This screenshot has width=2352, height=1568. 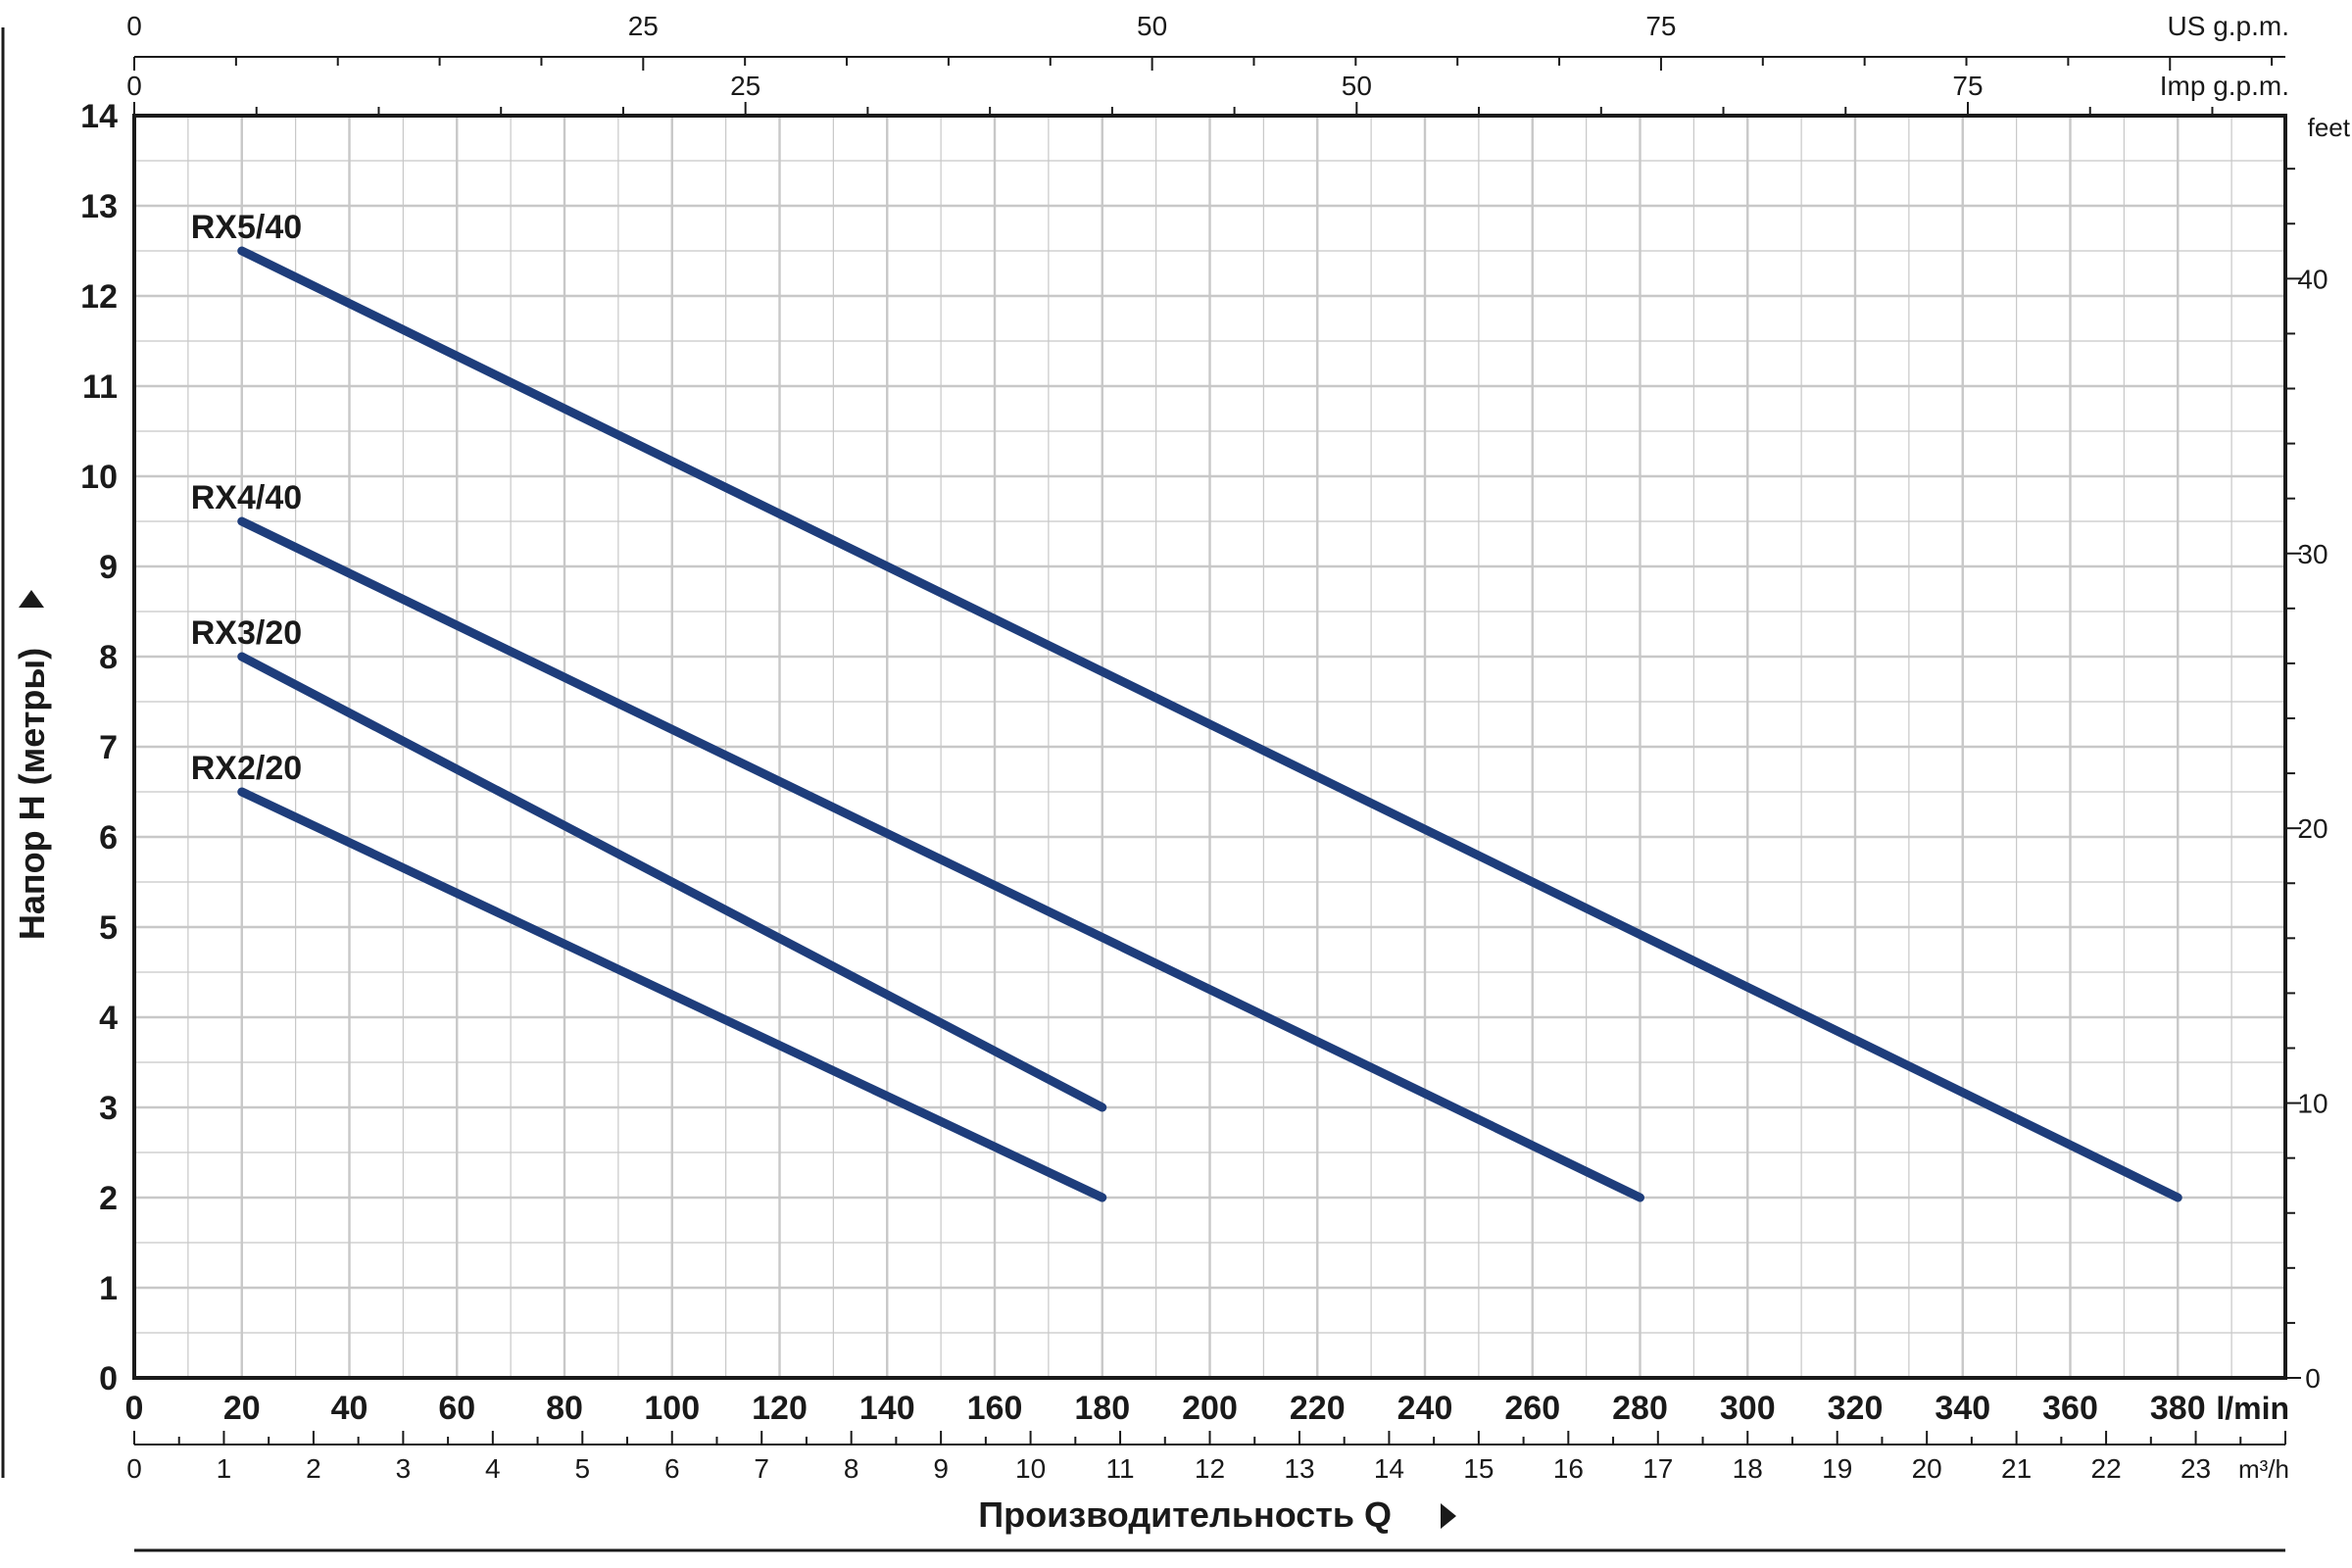 I want to click on imp-gpm-tick-label: 75, so click(x=1967, y=86).